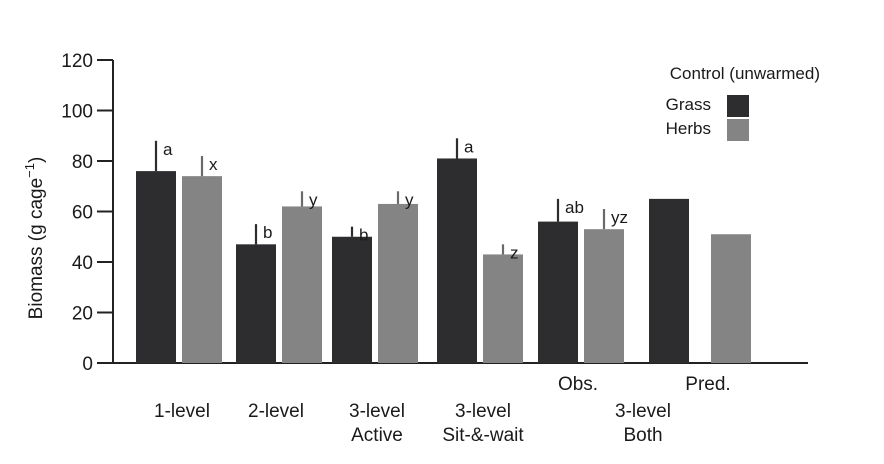  I want to click on predicted-label: Pred., so click(707, 384).